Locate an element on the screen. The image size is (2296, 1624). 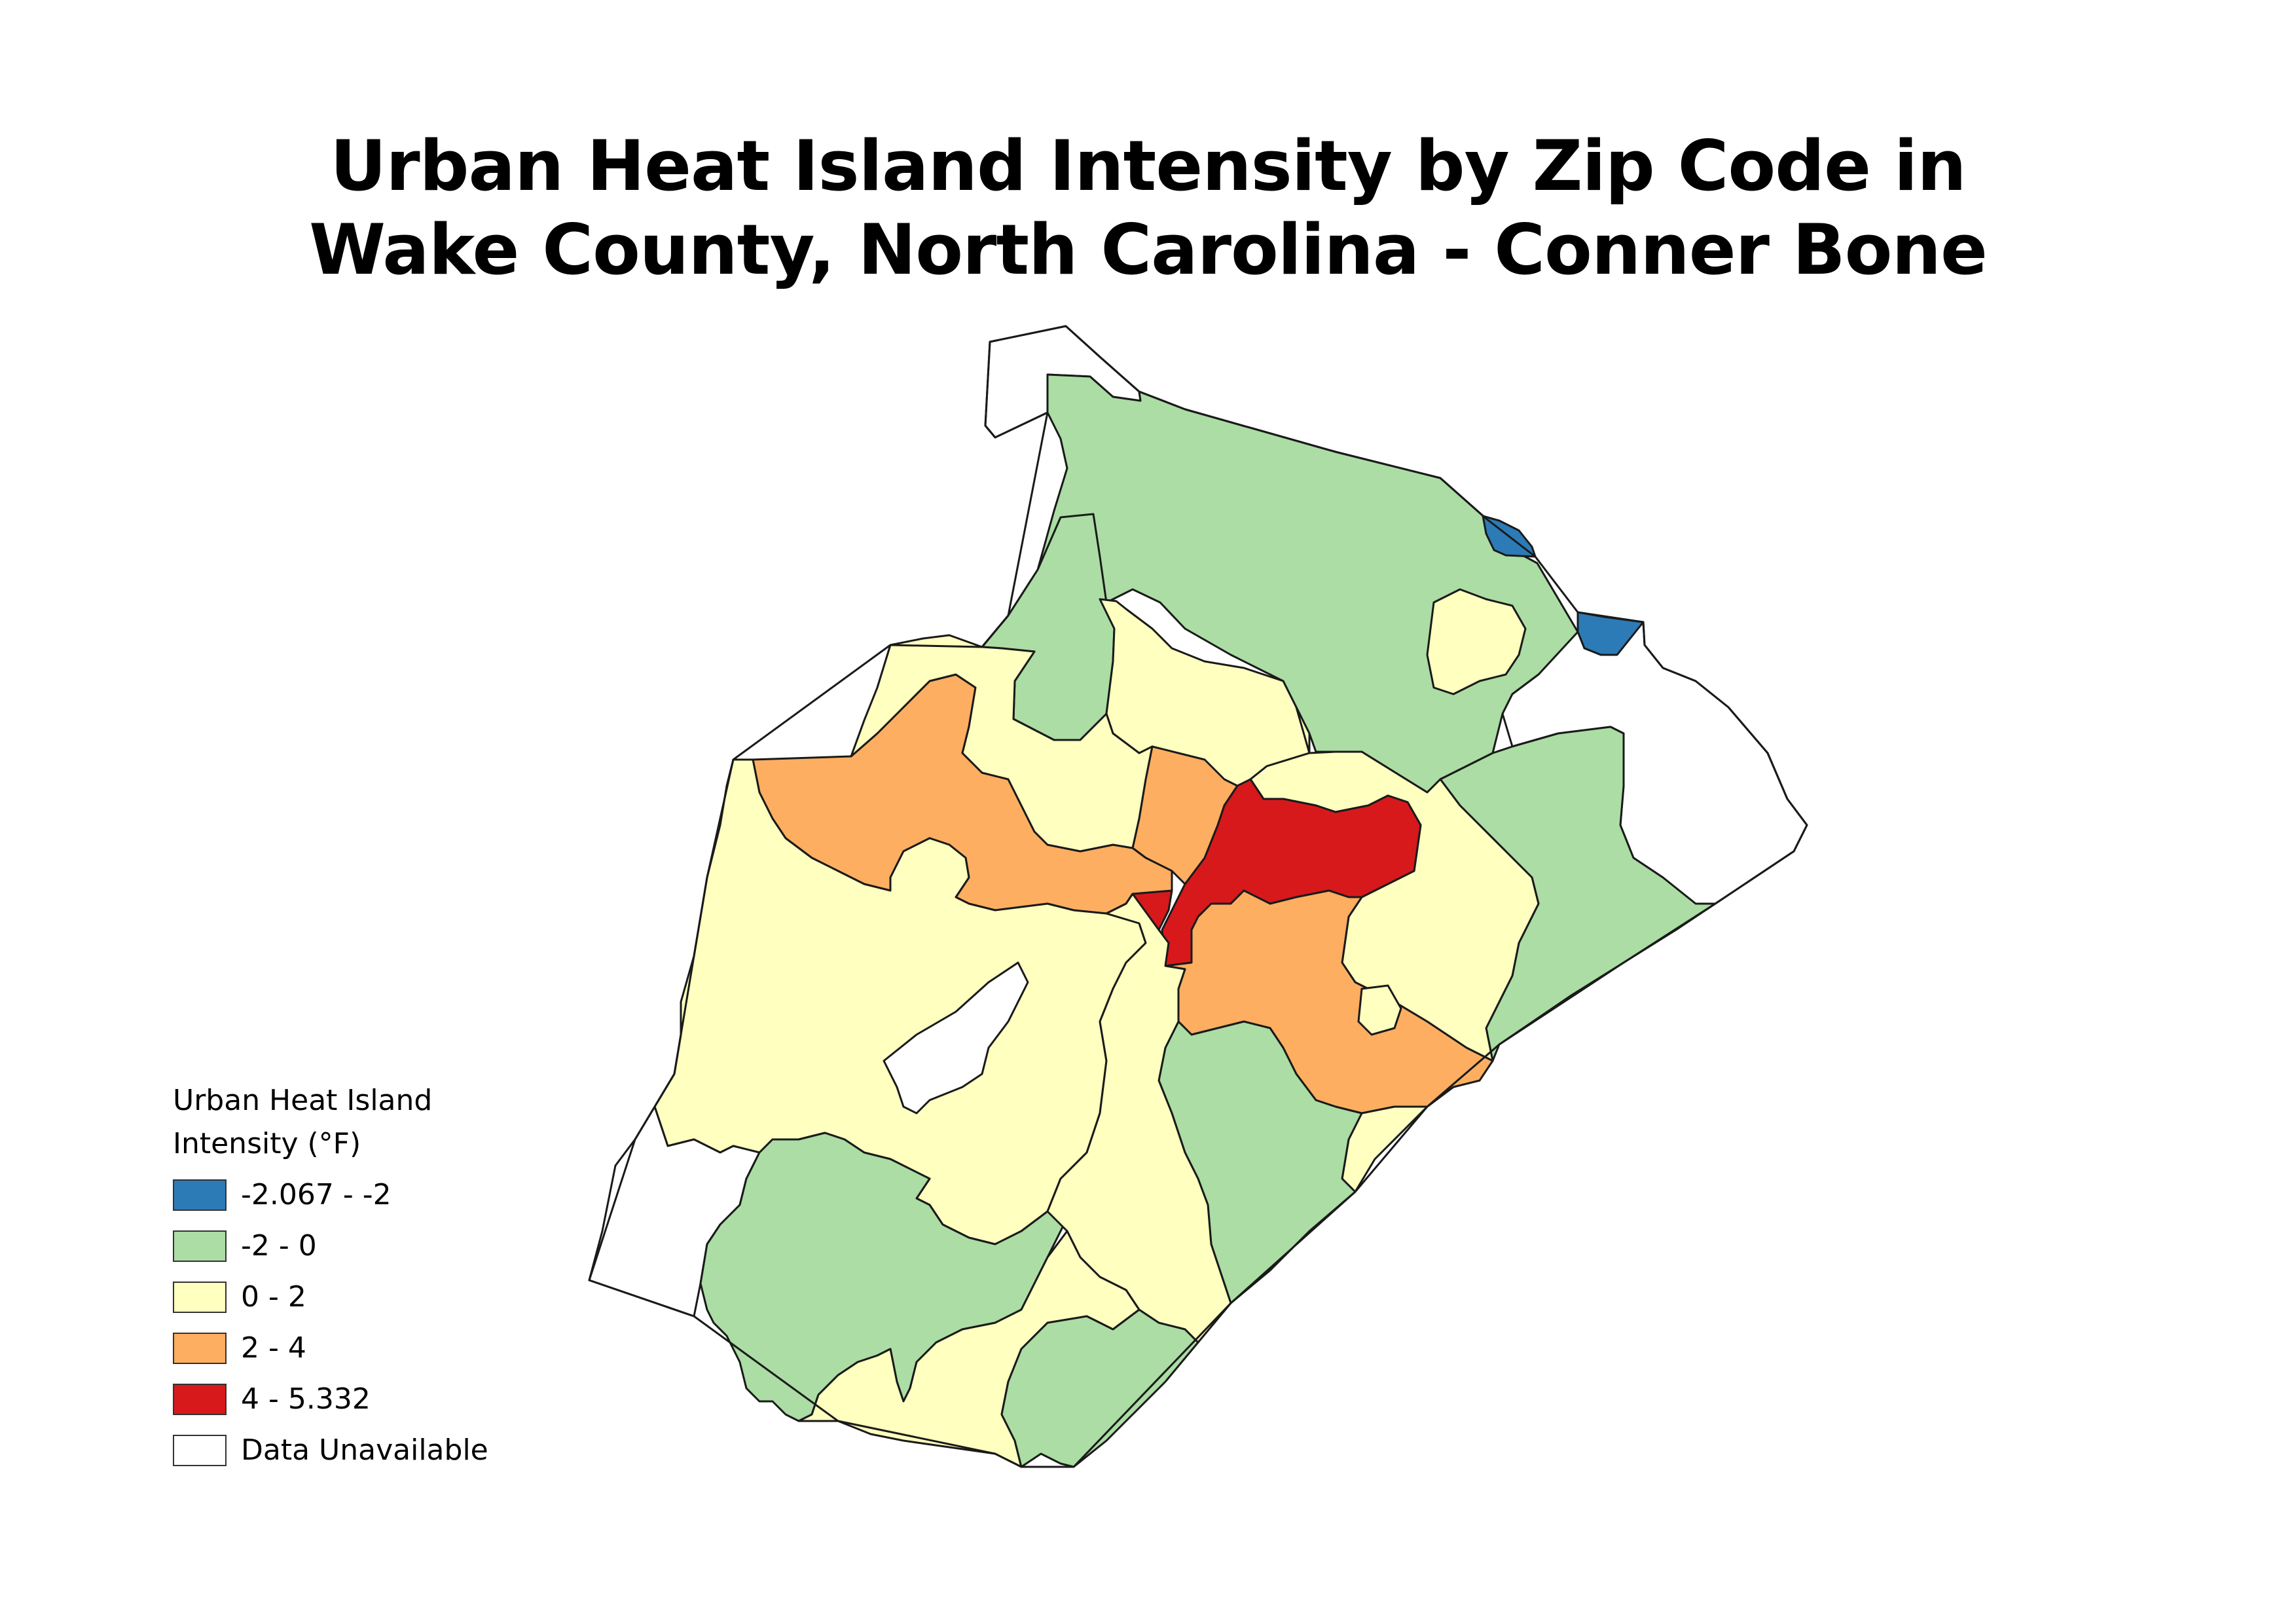
legend-label-warm: 2 - 4 is located at coordinates (273, 1348).